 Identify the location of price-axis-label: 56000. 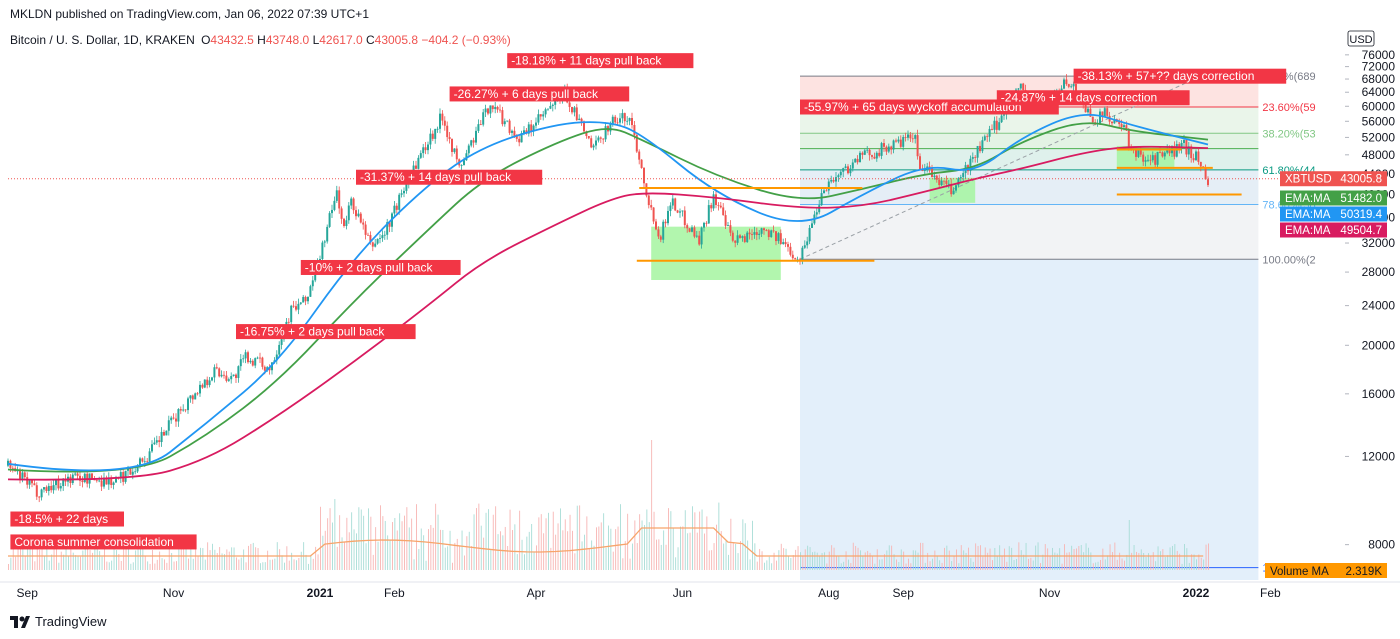
(1379, 121).